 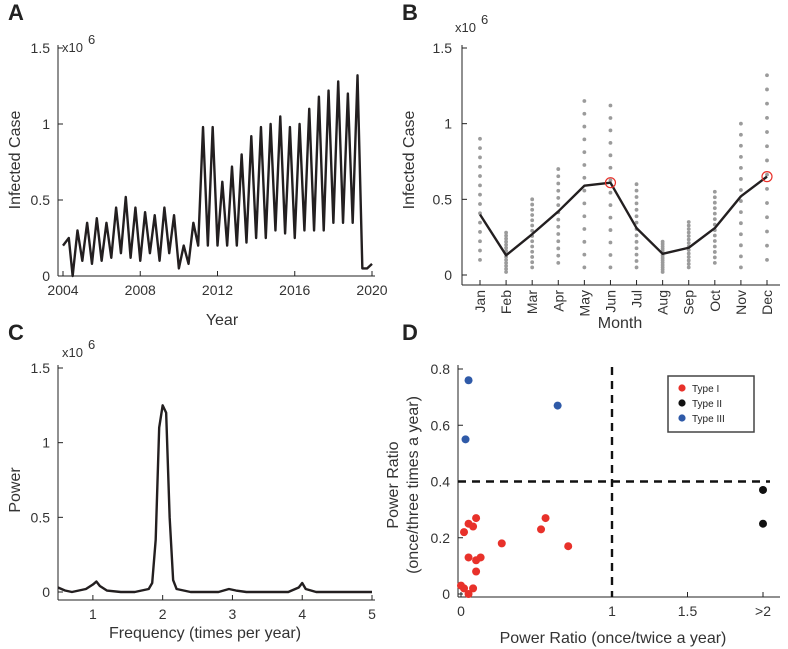 What do you see at coordinates (46, 443) in the screenshot?
I see `panel-c-y-tick-label: 1` at bounding box center [46, 443].